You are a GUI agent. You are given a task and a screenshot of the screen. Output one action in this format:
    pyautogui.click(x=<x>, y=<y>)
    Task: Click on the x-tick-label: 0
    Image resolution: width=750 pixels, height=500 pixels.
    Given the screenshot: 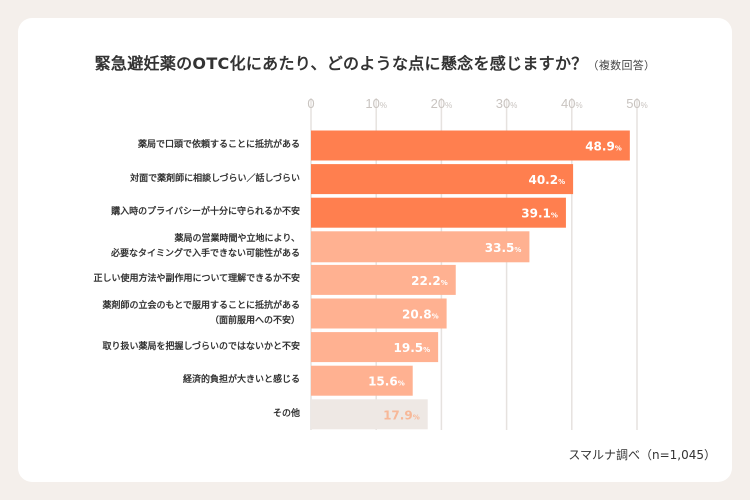 What is the action you would take?
    pyautogui.click(x=310, y=103)
    